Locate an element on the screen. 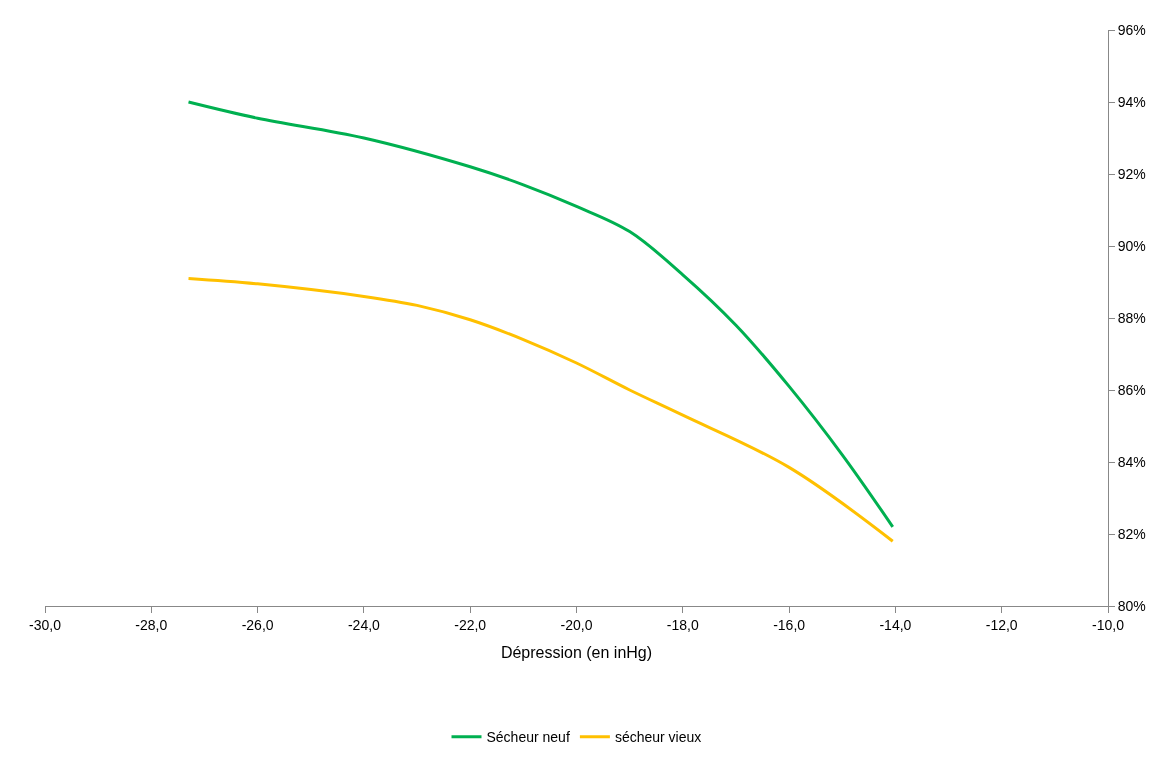 This screenshot has width=1168, height=765. x-tick-label: -20,0 is located at coordinates (576, 624).